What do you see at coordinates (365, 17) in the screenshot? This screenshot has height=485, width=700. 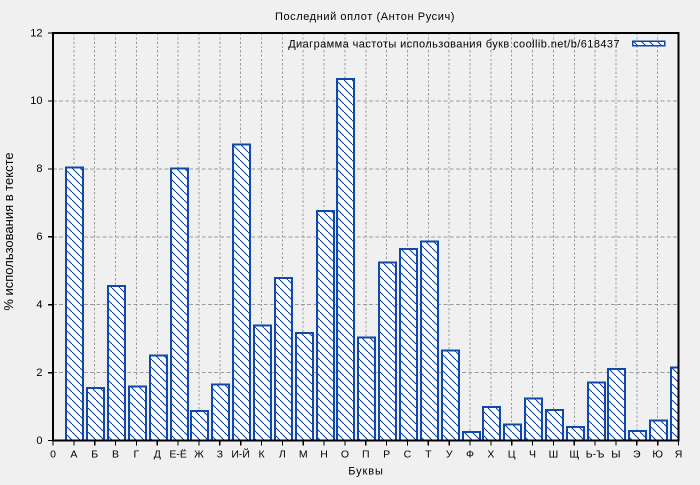 I see `svg-text: Последний оплот (Антон Русич)` at bounding box center [365, 17].